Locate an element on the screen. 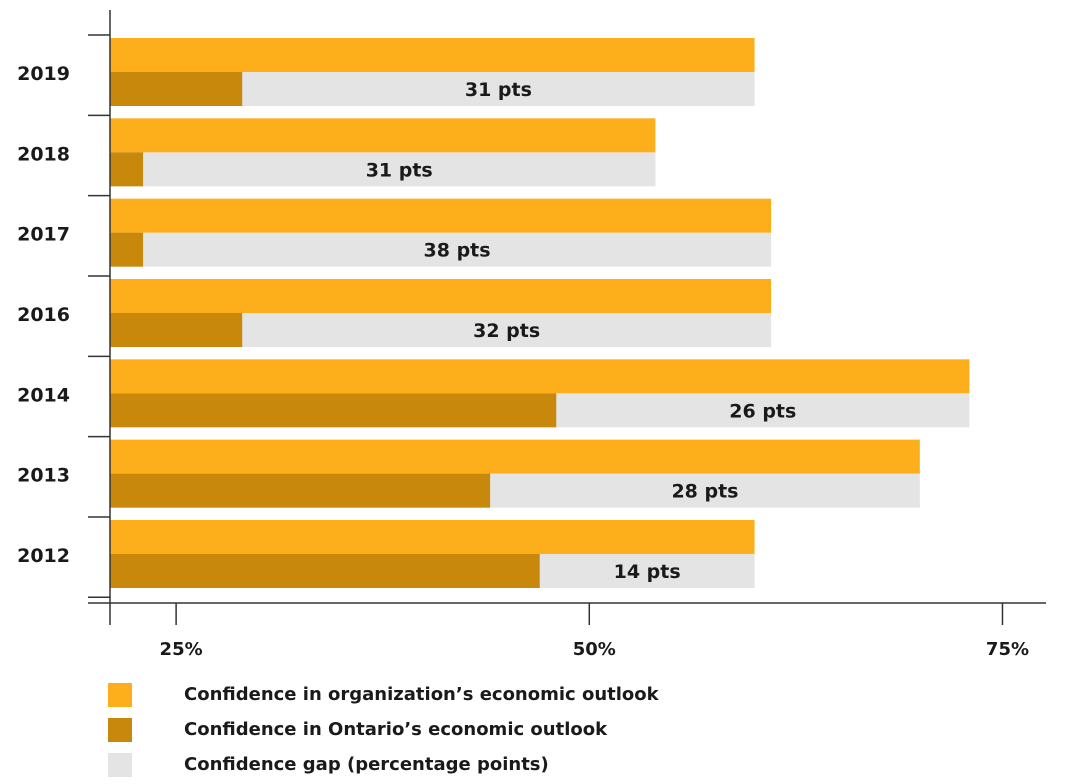 This screenshot has width=1066, height=784. x-tick-label-50: 50% is located at coordinates (594, 649).